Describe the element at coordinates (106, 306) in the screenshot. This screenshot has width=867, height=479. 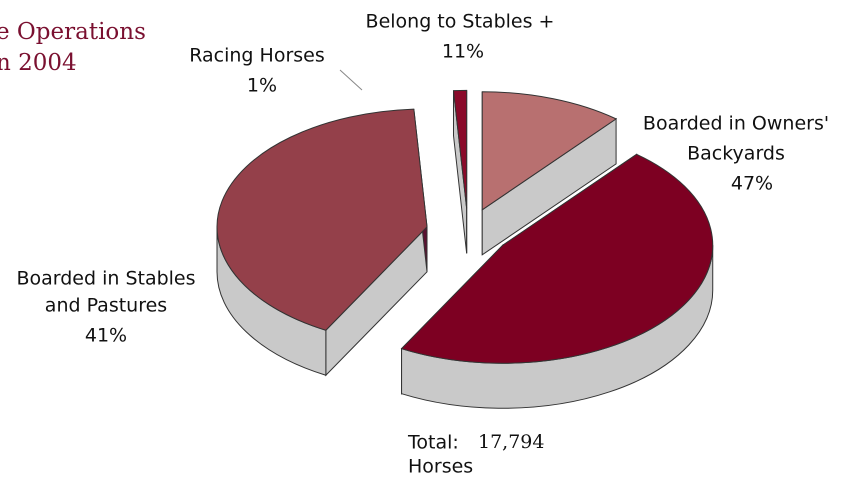
I see `slice-label: and Pastures` at that location.